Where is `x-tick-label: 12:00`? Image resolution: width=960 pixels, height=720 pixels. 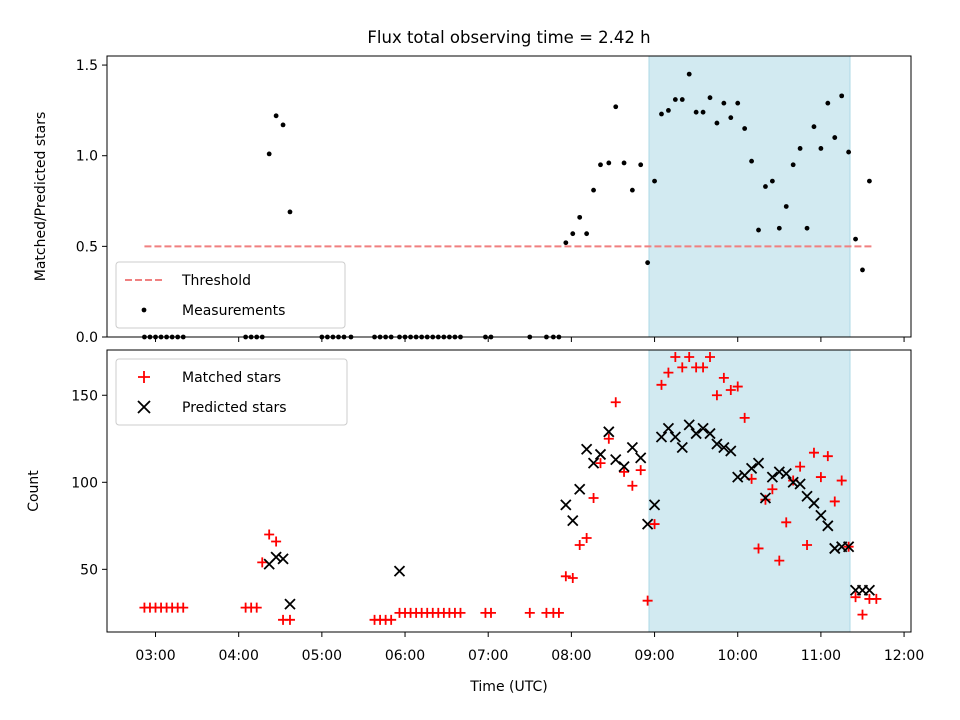
x-tick-label: 12:00 is located at coordinates (904, 656).